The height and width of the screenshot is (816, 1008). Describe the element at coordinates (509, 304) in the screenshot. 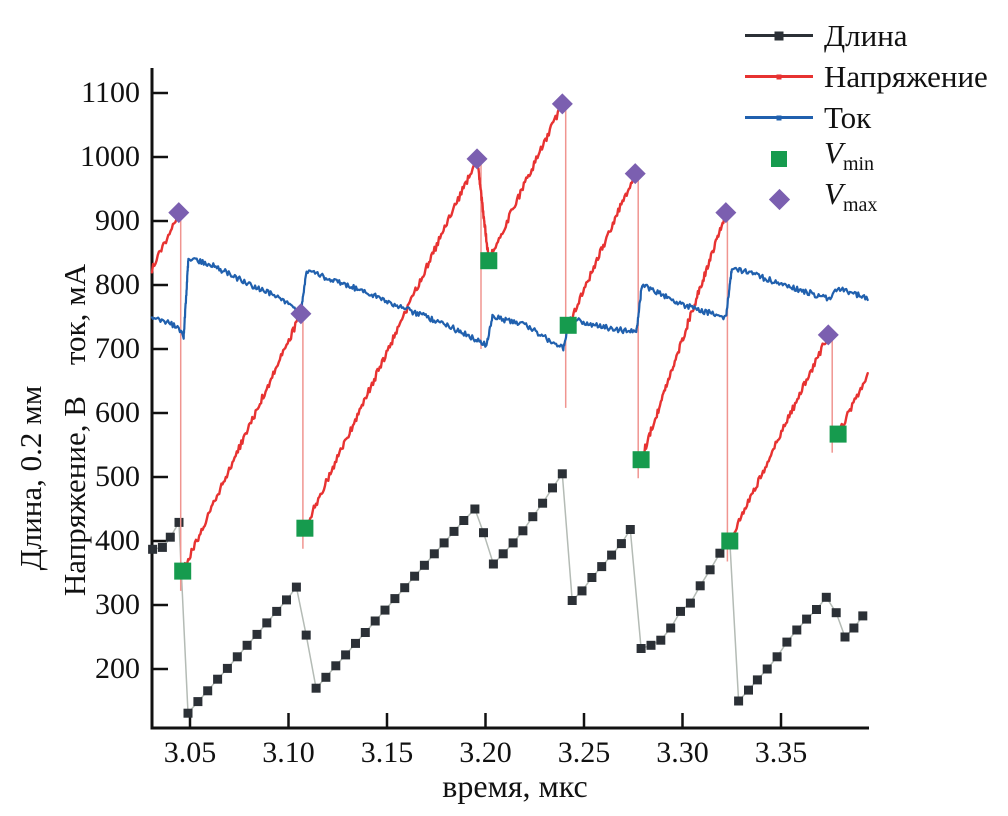

I see `series-current` at that location.